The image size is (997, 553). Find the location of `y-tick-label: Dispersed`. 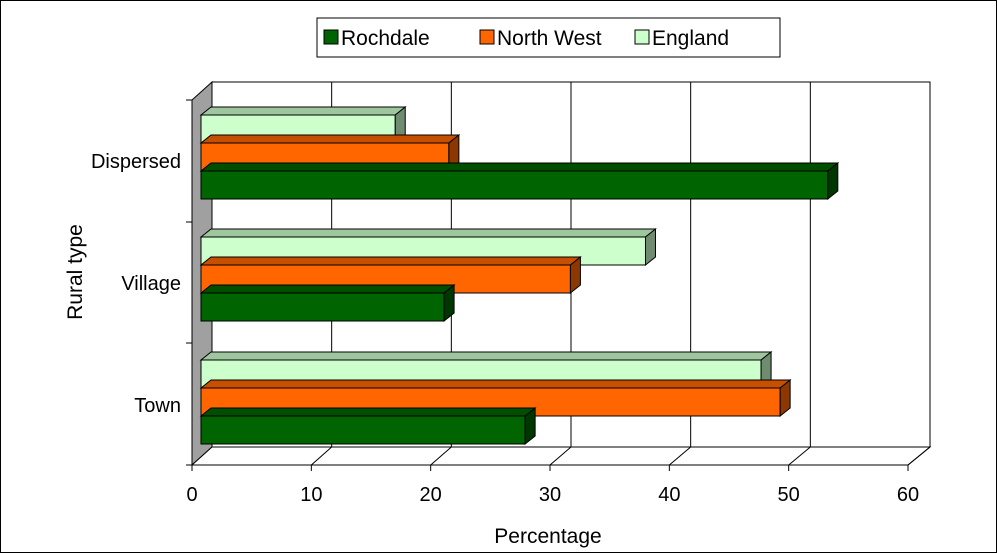

y-tick-label: Dispersed is located at coordinates (136, 162).